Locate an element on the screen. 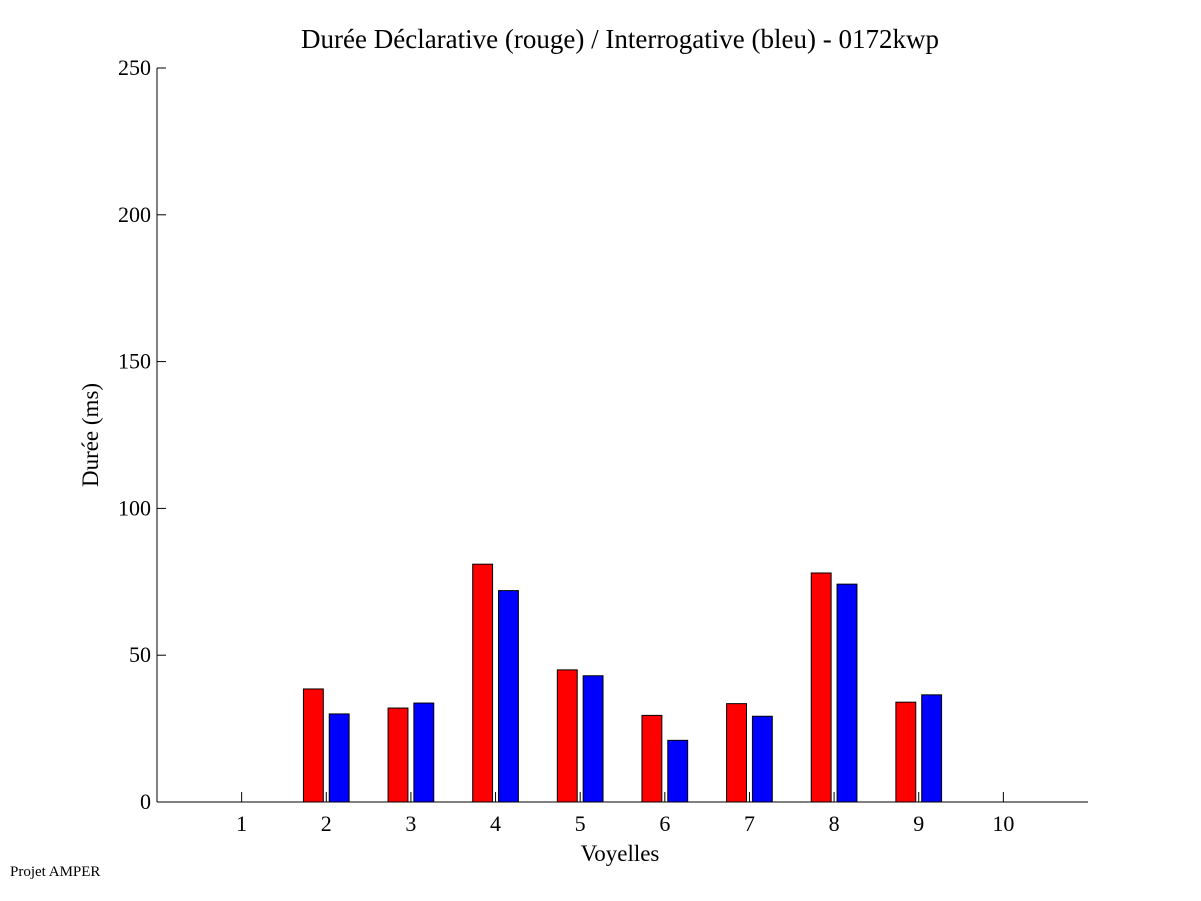 The width and height of the screenshot is (1201, 901). x-tick-label: 7 is located at coordinates (749, 823).